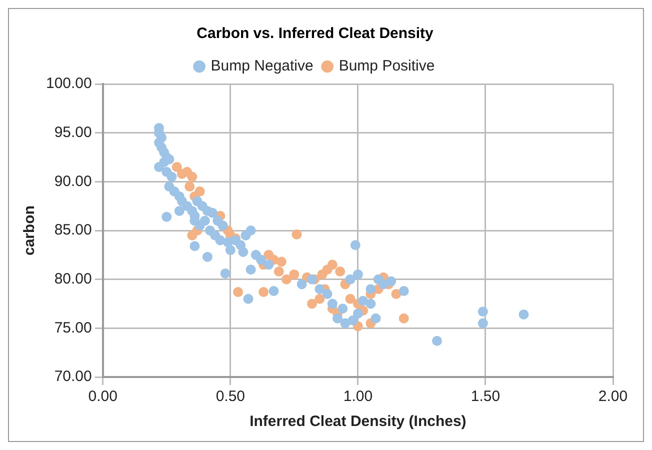  What do you see at coordinates (73, 132) in the screenshot?
I see `y-tick-label: 95.00` at bounding box center [73, 132].